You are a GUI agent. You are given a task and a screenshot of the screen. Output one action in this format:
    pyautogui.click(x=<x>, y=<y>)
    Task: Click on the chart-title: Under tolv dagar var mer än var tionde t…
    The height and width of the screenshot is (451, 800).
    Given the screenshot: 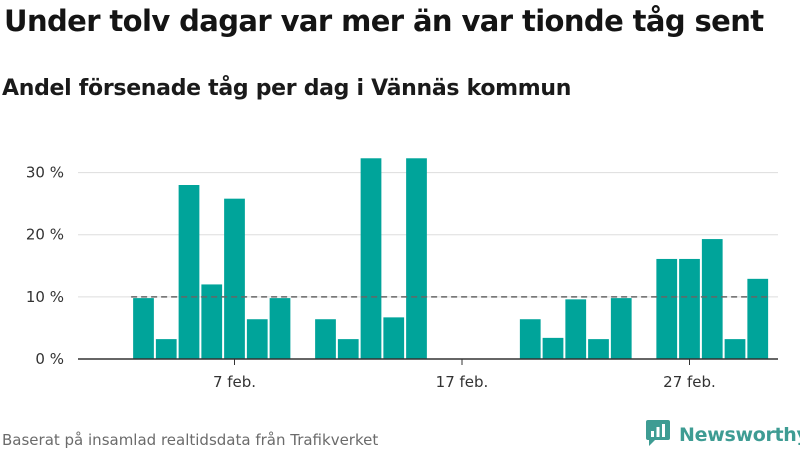 What is the action you would take?
    pyautogui.click(x=384, y=21)
    